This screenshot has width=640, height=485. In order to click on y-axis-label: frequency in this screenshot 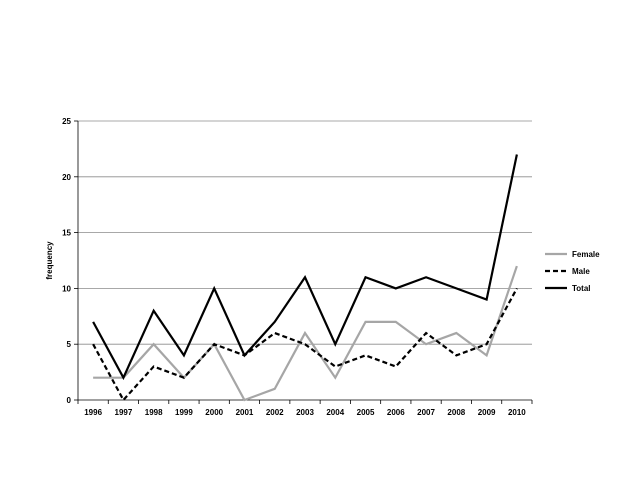, I will do `click(49, 260)`.